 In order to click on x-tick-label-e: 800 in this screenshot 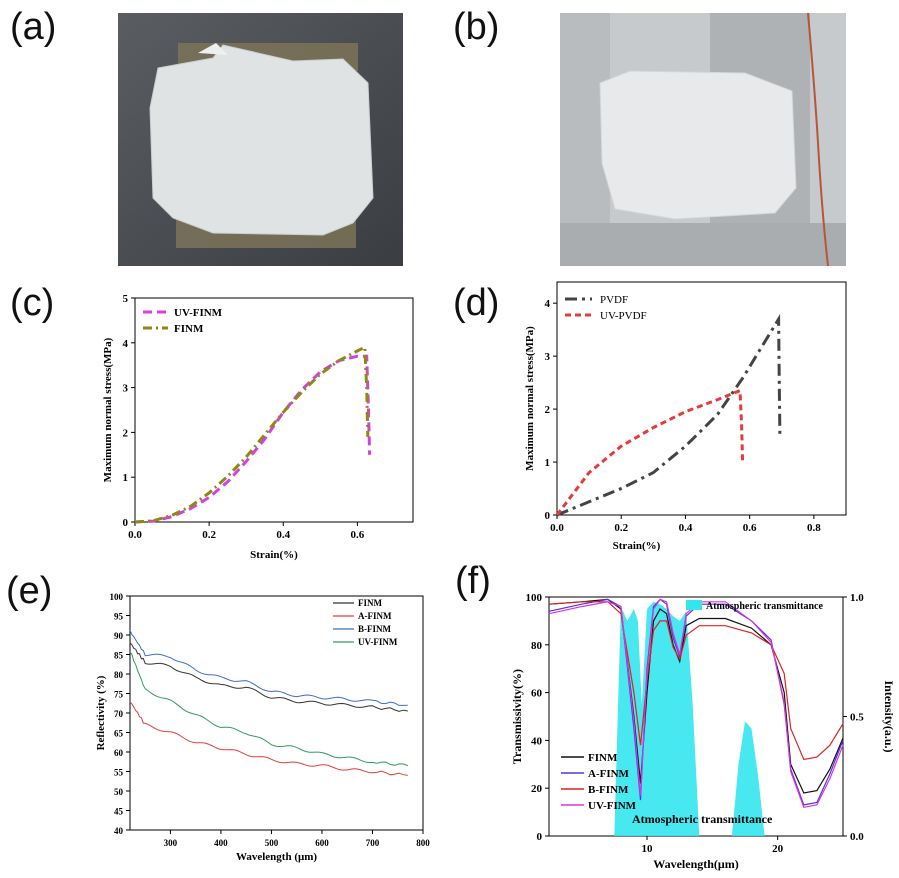, I will do `click(423, 843)`.